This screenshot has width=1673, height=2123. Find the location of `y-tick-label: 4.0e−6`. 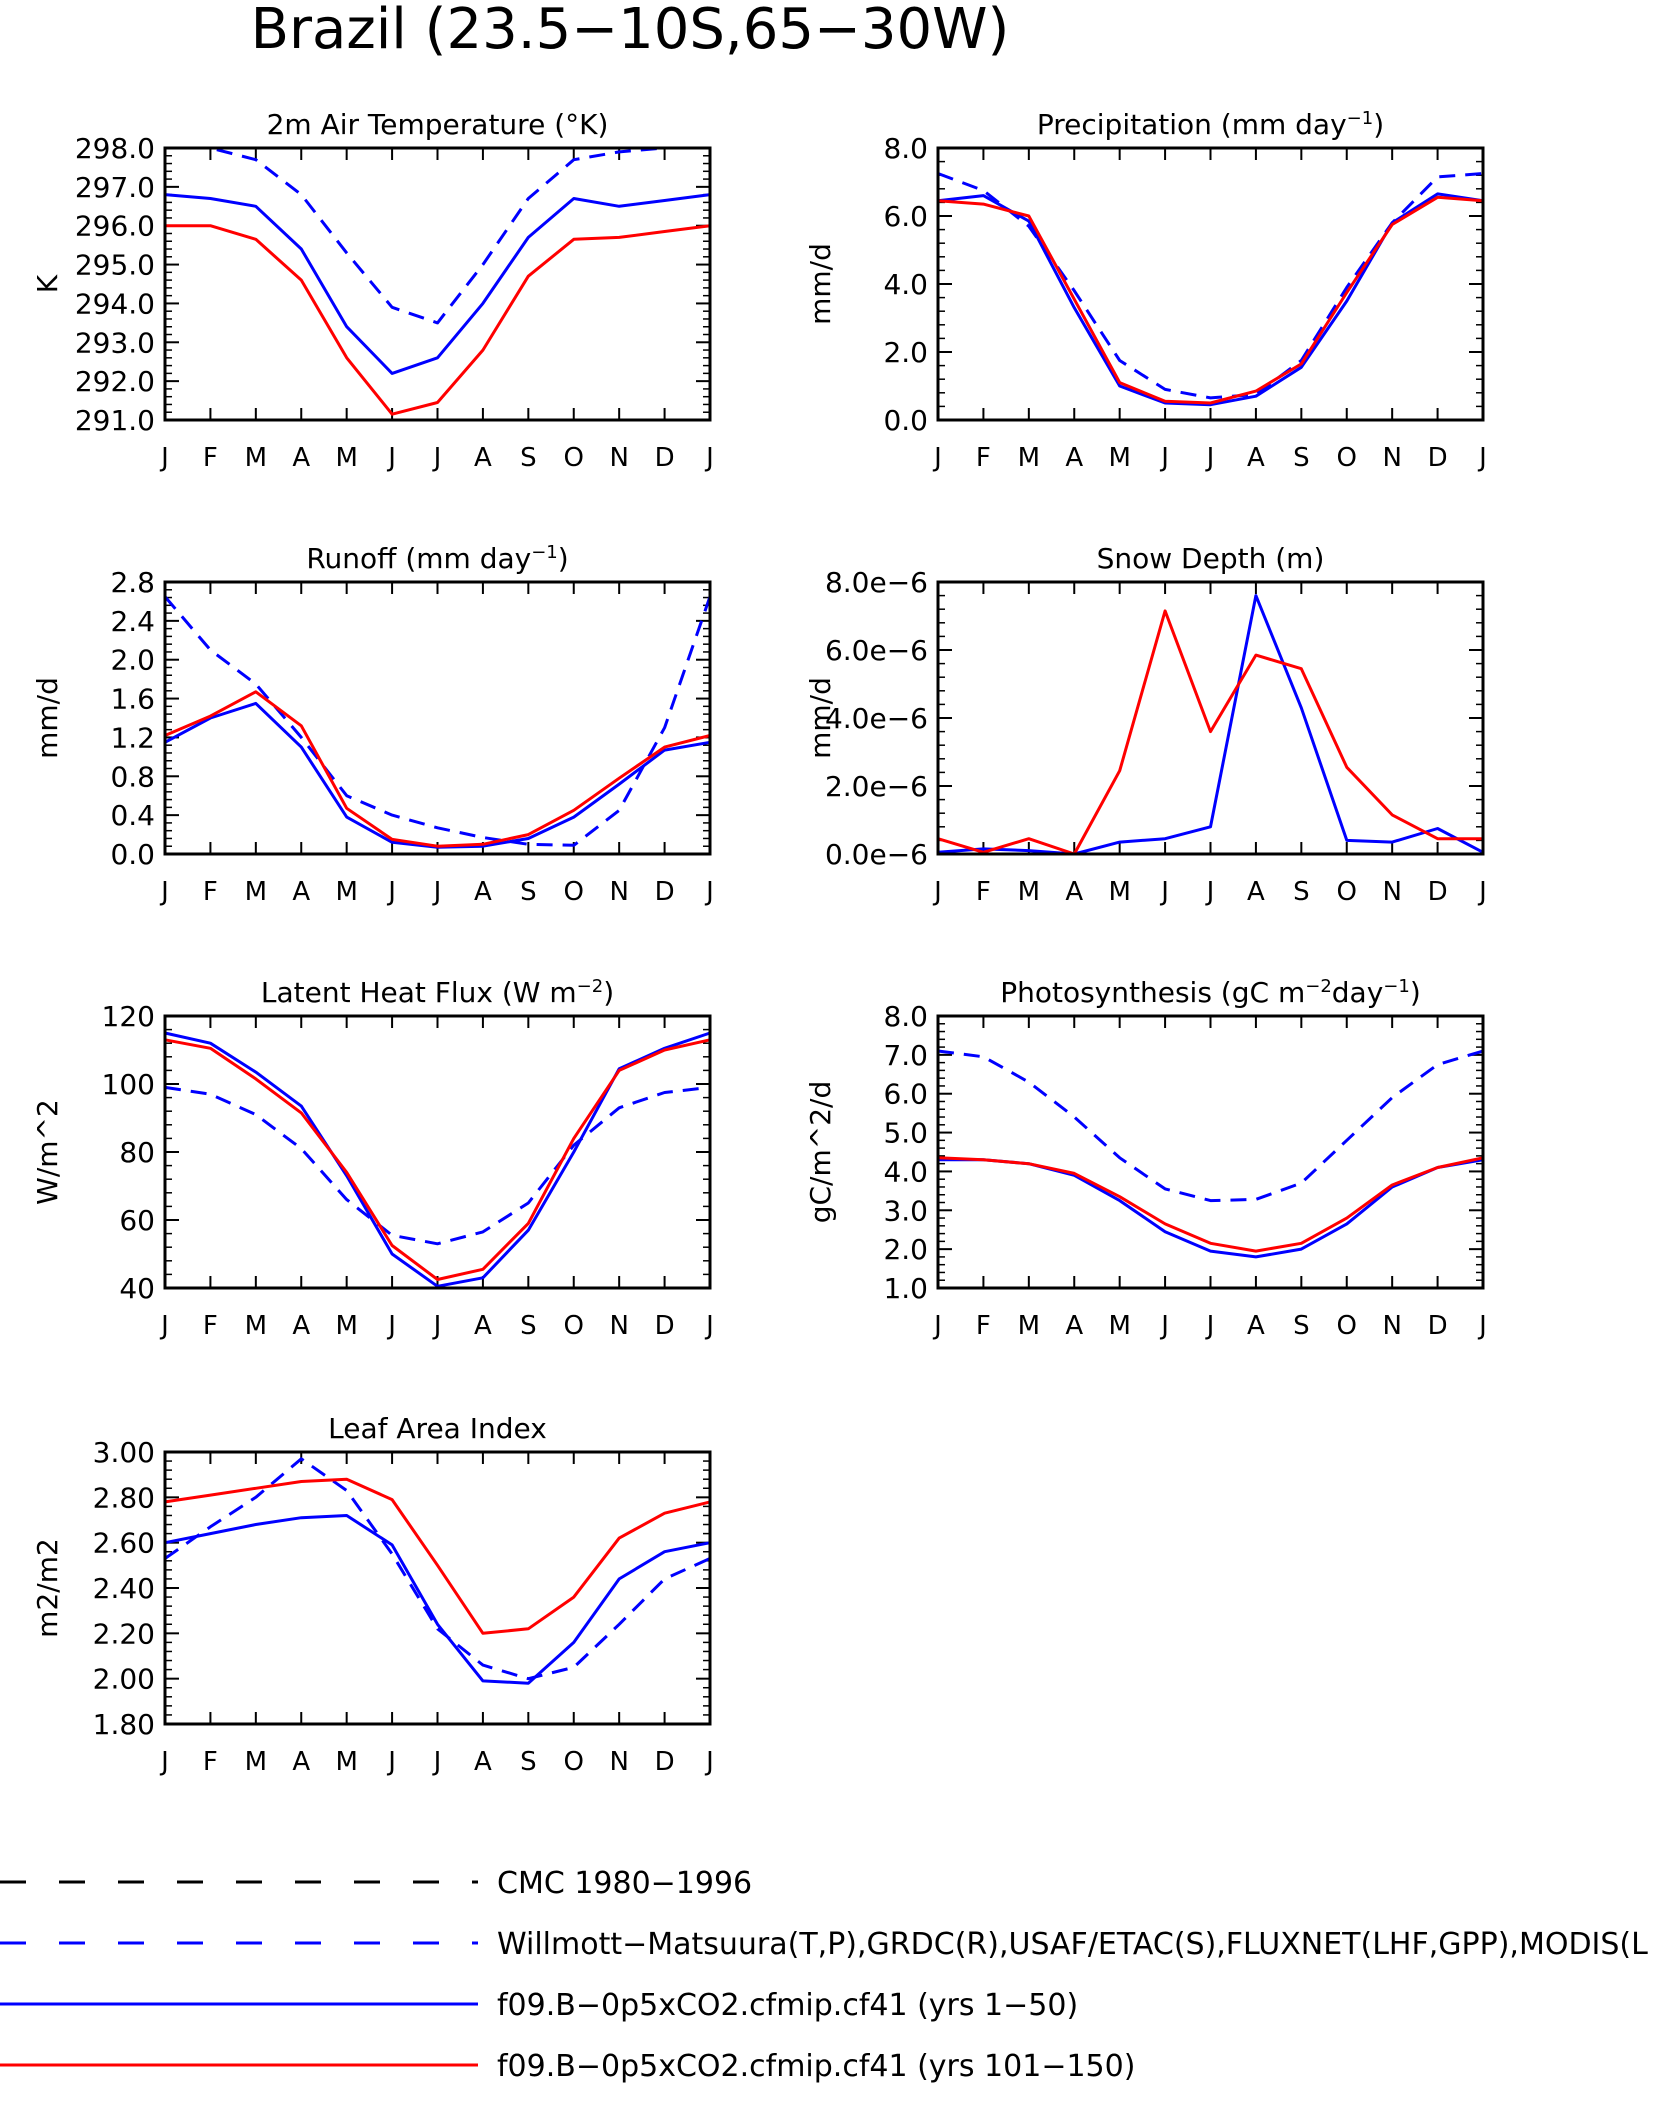

y-tick-label: 4.0e−6 is located at coordinates (876, 718).